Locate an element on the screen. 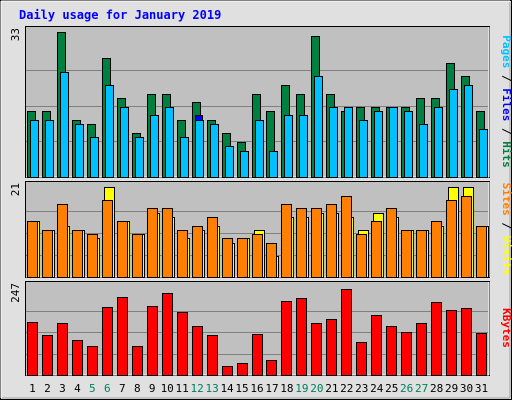 Image resolution: width=512 pixels, height=405 pixels. x-tick-label-day-12: 12 is located at coordinates (197, 388).